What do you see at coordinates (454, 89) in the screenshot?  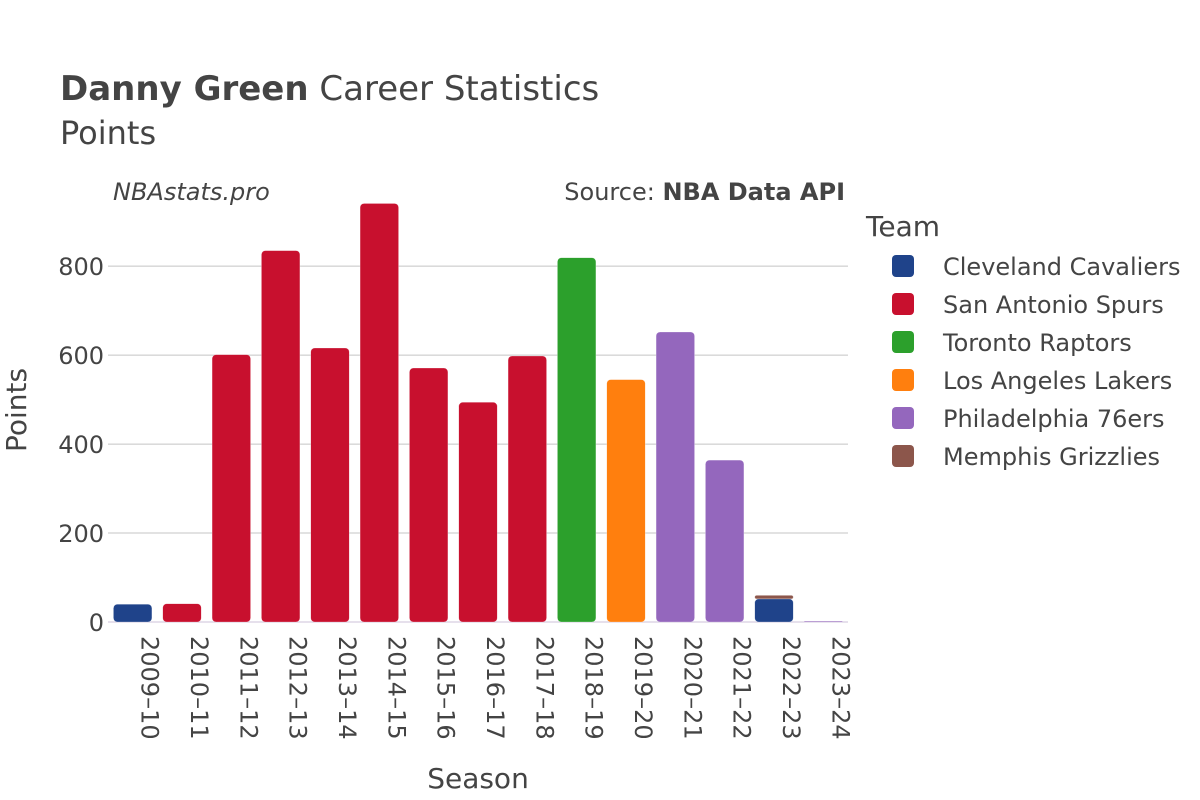 I see `chart-title-rest: Career Statistics` at bounding box center [454, 89].